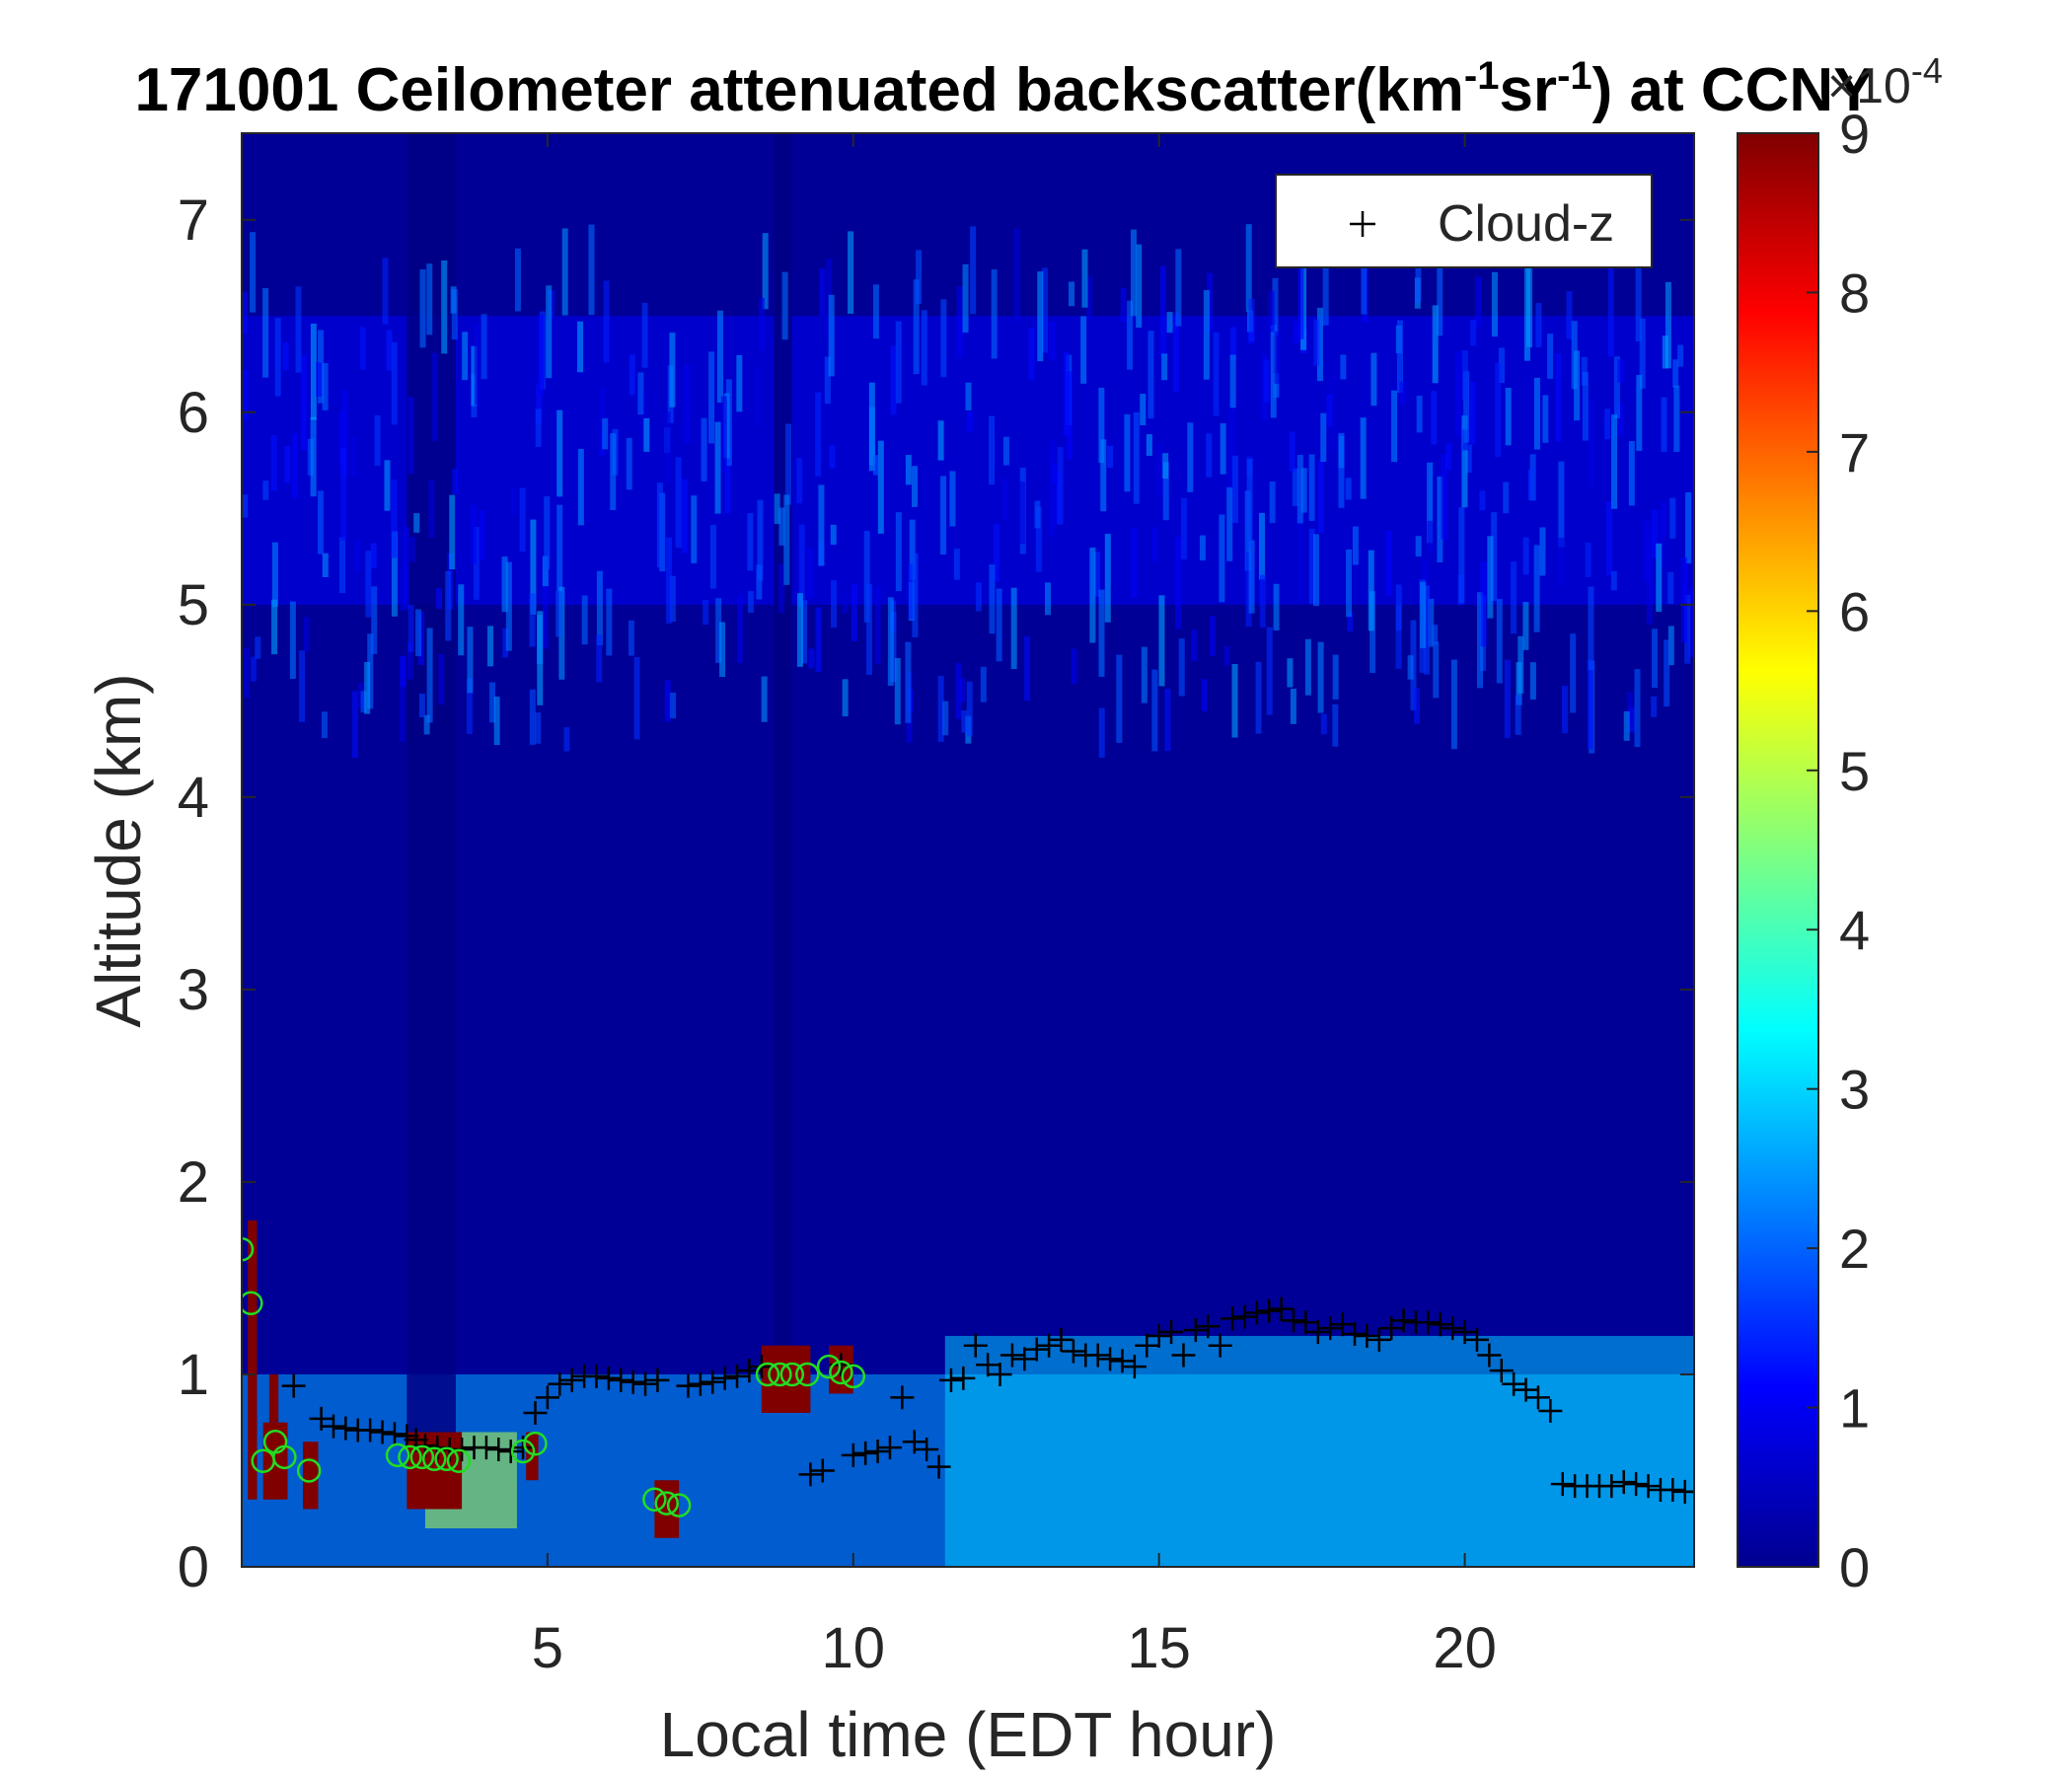  Describe the element at coordinates (1159, 1648) in the screenshot. I see `x-tick-label: 15` at that location.